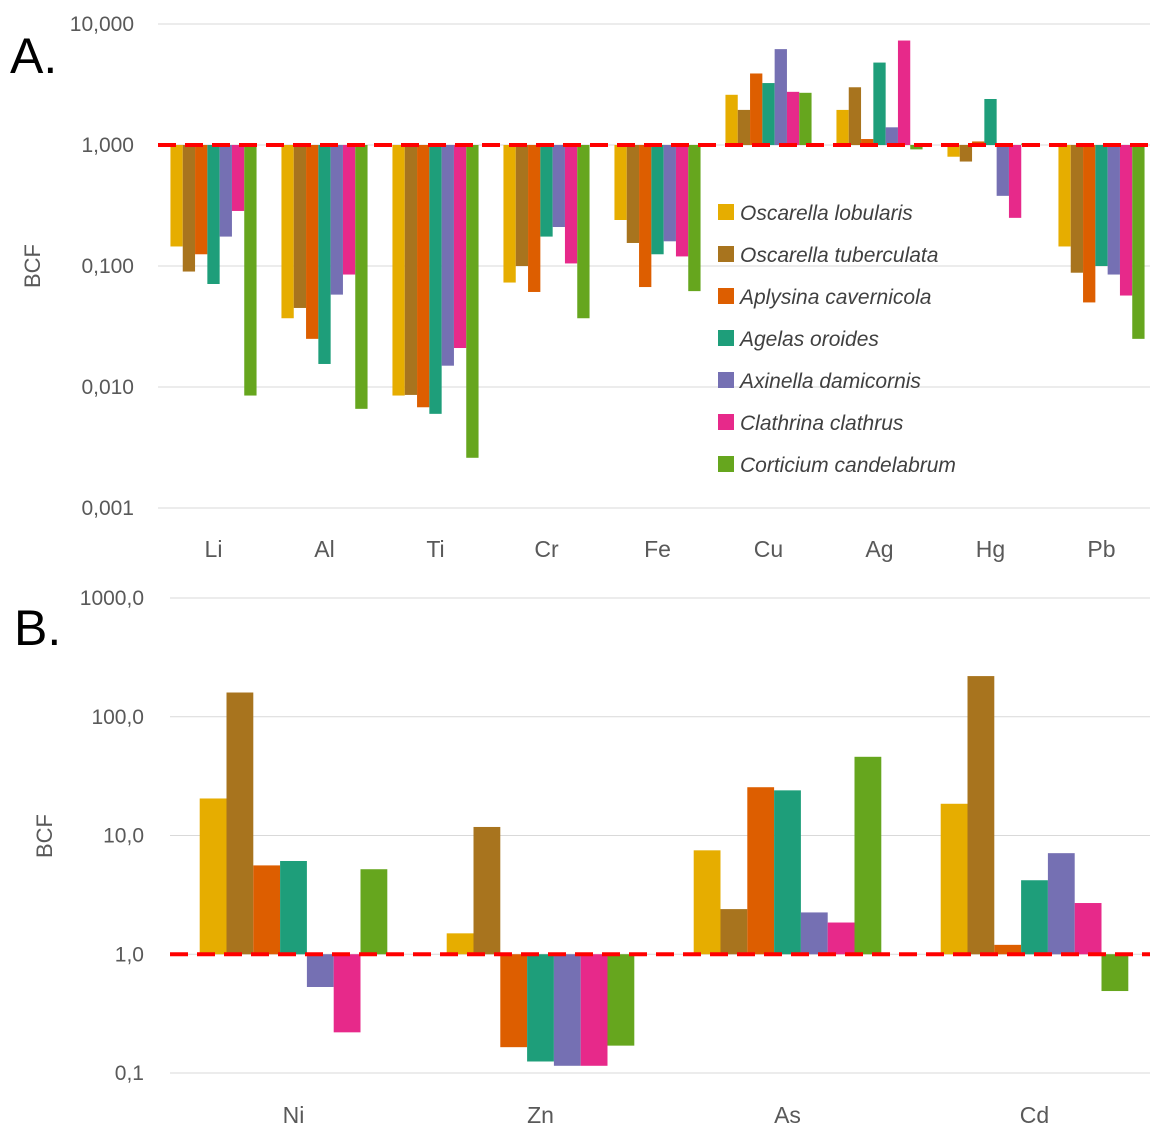 The image size is (1150, 1133). What do you see at coordinates (238, 178) in the screenshot?
I see `bar-li-clathrina-clathrus` at bounding box center [238, 178].